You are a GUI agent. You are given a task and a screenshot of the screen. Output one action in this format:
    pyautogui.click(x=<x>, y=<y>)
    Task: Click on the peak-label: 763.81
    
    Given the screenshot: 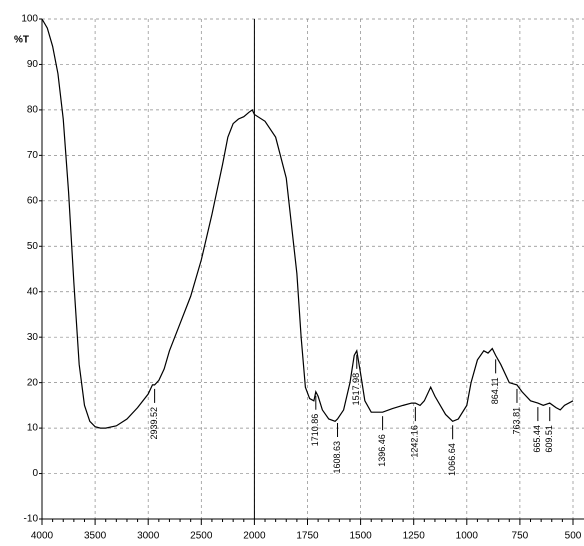 What is the action you would take?
    pyautogui.click(x=516, y=421)
    